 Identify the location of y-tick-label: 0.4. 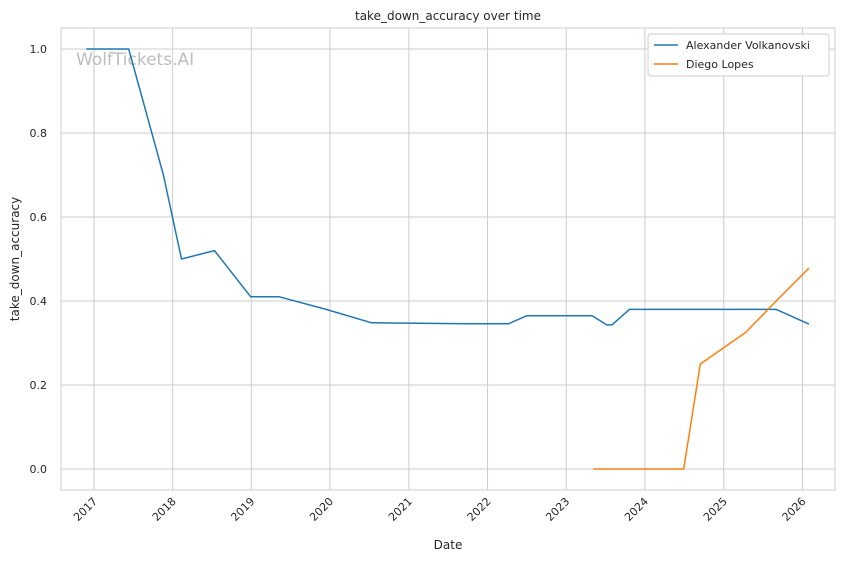
(39, 301).